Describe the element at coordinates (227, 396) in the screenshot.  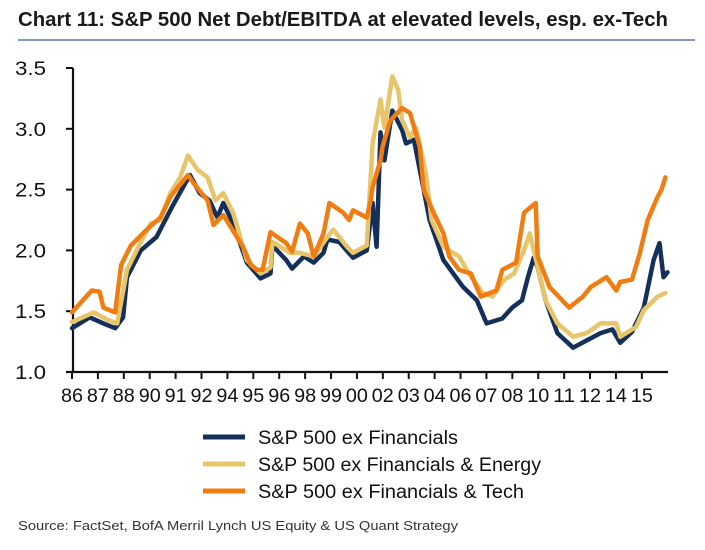
I see `x-tick-label: 94` at that location.